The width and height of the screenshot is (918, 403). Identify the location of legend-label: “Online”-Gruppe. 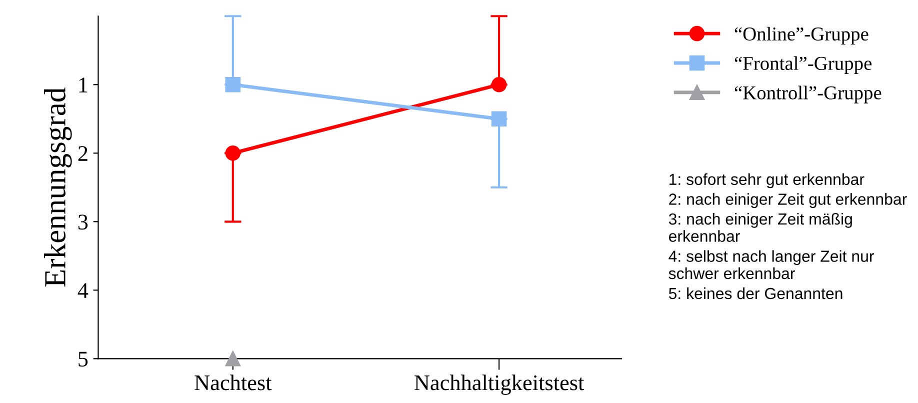
(801, 35).